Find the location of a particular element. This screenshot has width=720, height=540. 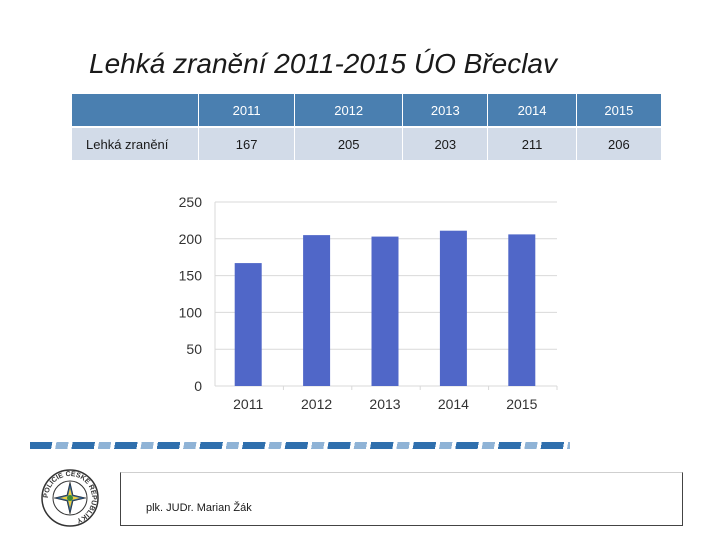

page-title: Lehká zranění 2011-2015 ÚO Břeclav is located at coordinates (323, 63).